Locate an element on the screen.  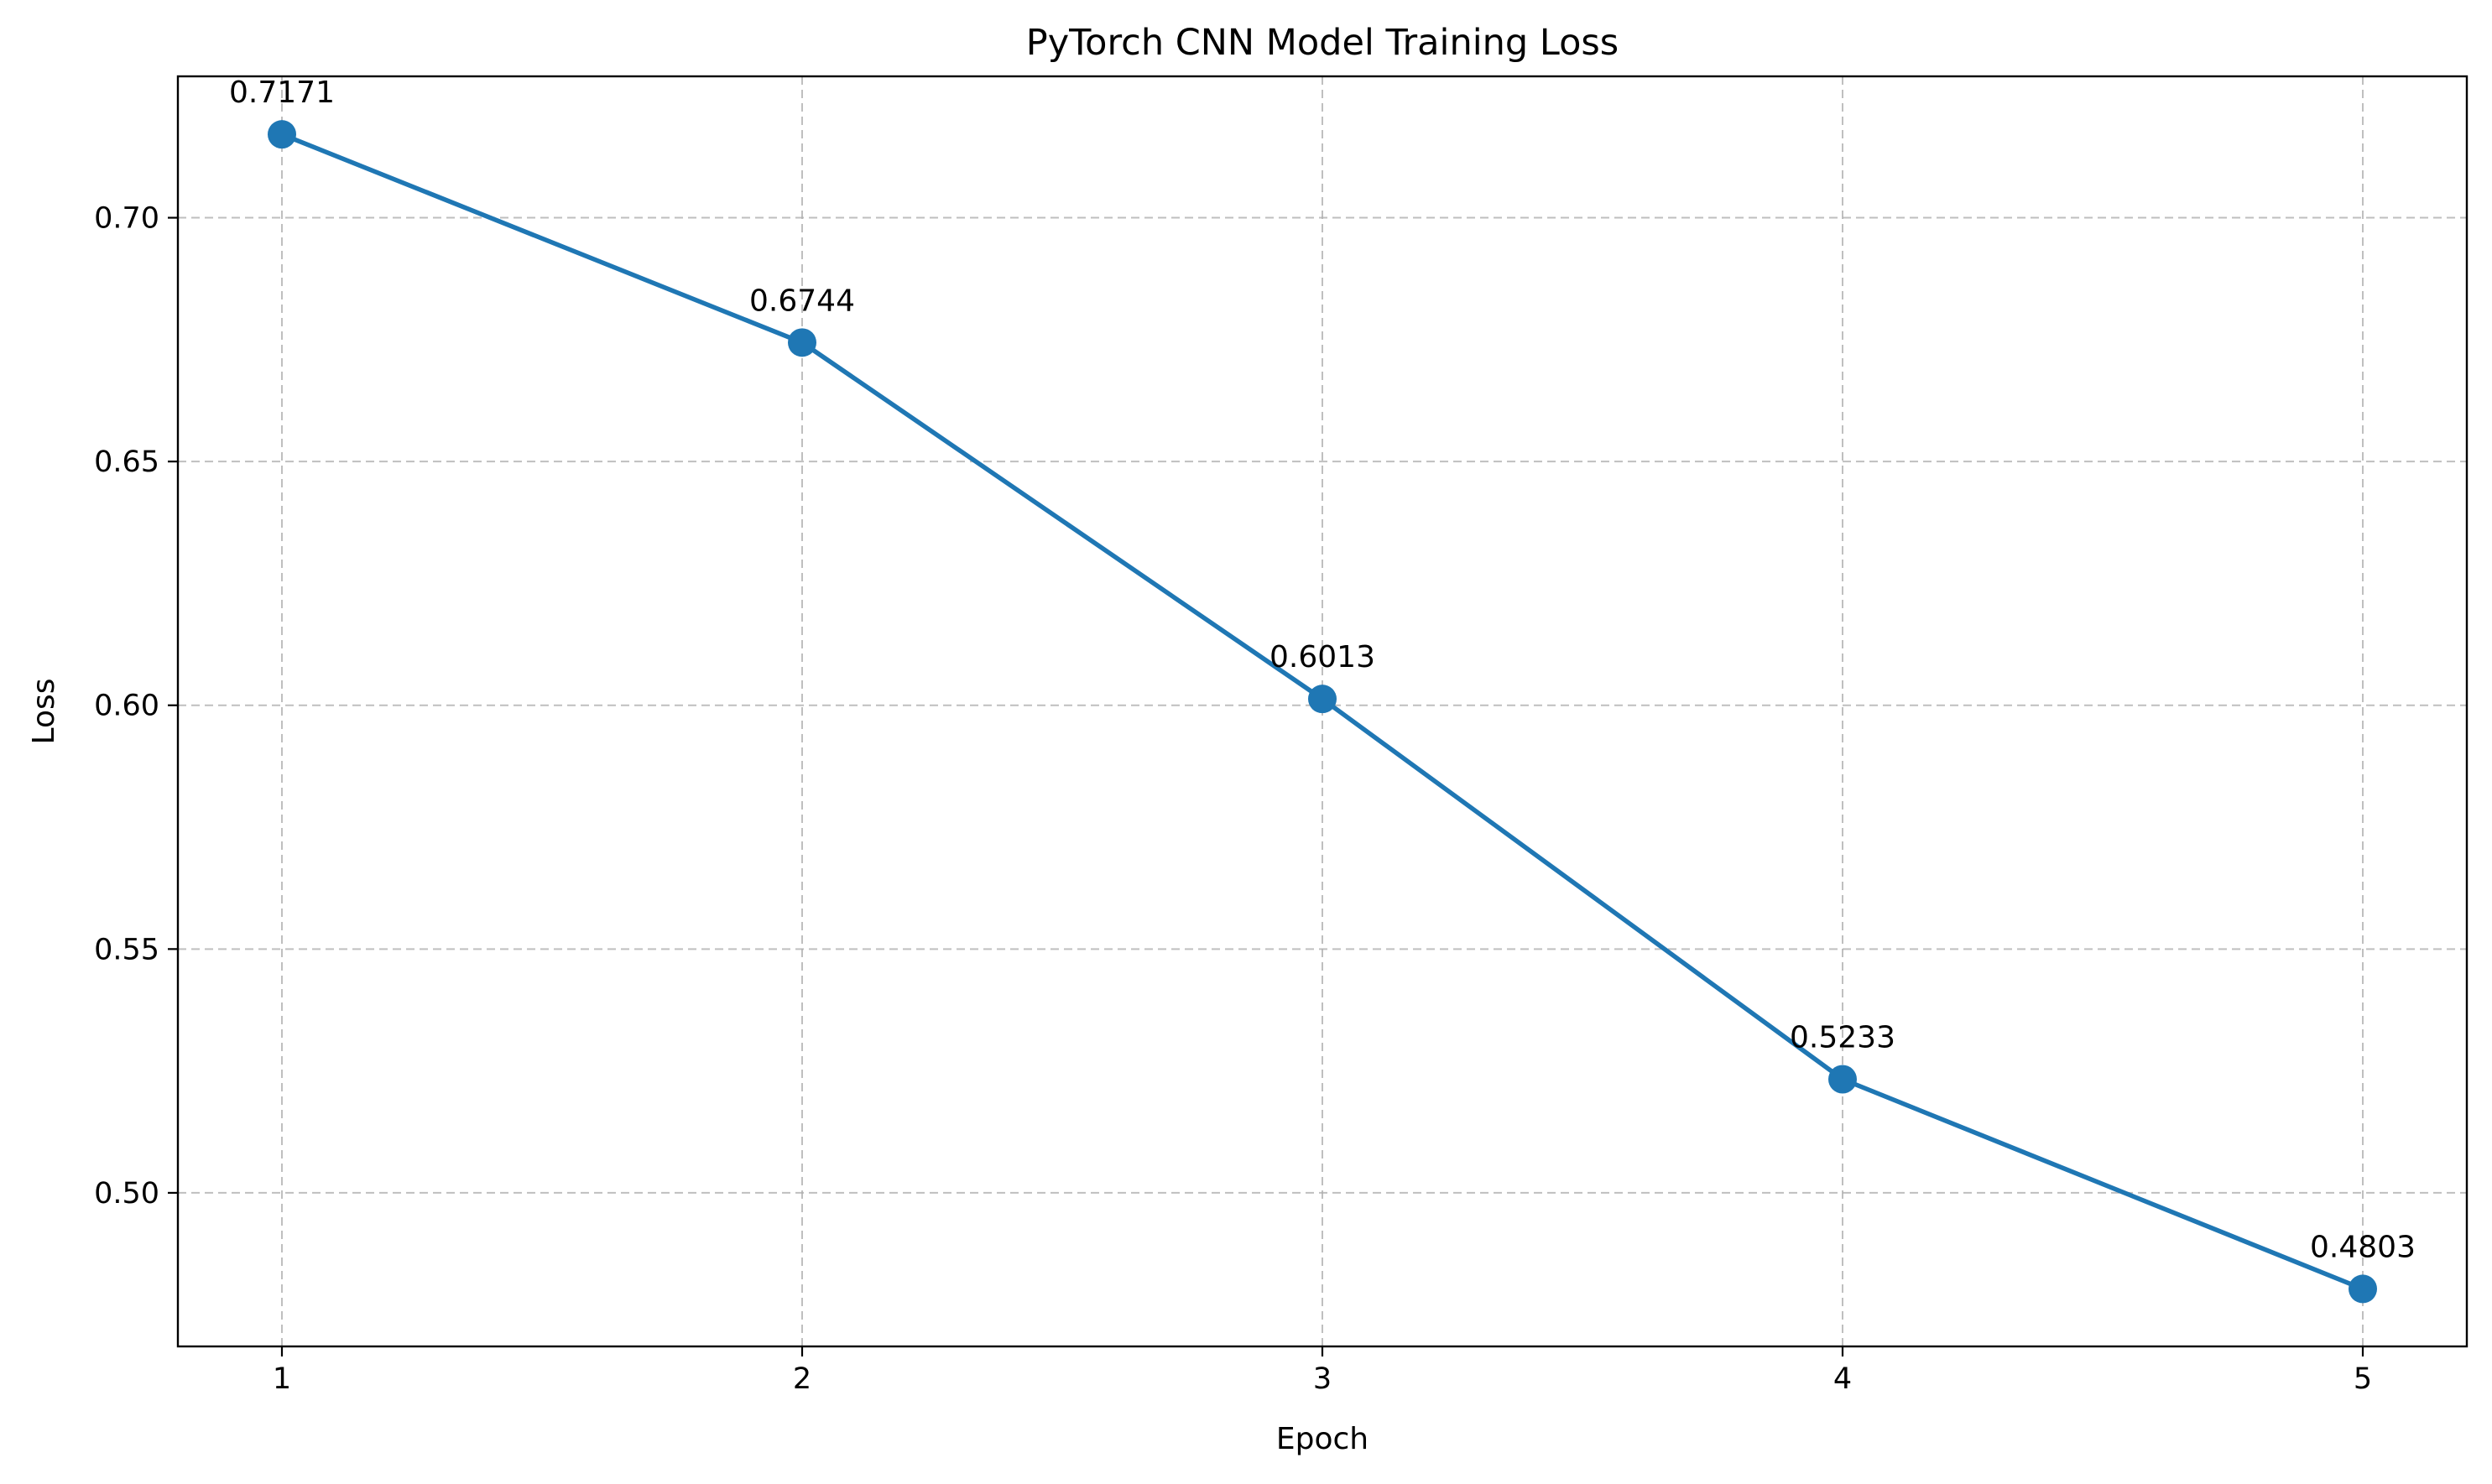
data-label: 0.6744 is located at coordinates (802, 301).